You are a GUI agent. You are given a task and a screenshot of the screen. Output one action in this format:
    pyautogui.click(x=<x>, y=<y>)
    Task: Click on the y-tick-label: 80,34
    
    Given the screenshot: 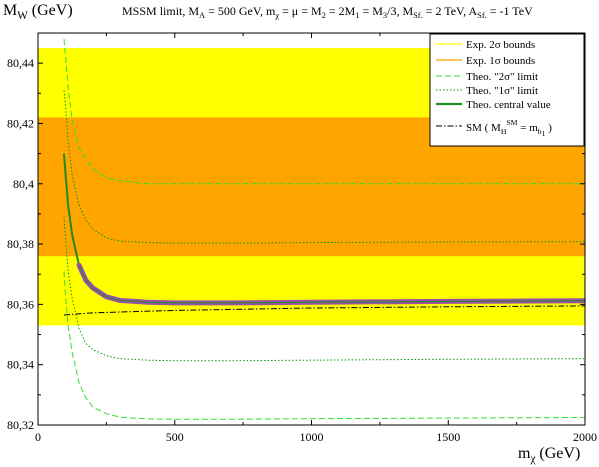 What is the action you would take?
    pyautogui.click(x=20, y=365)
    